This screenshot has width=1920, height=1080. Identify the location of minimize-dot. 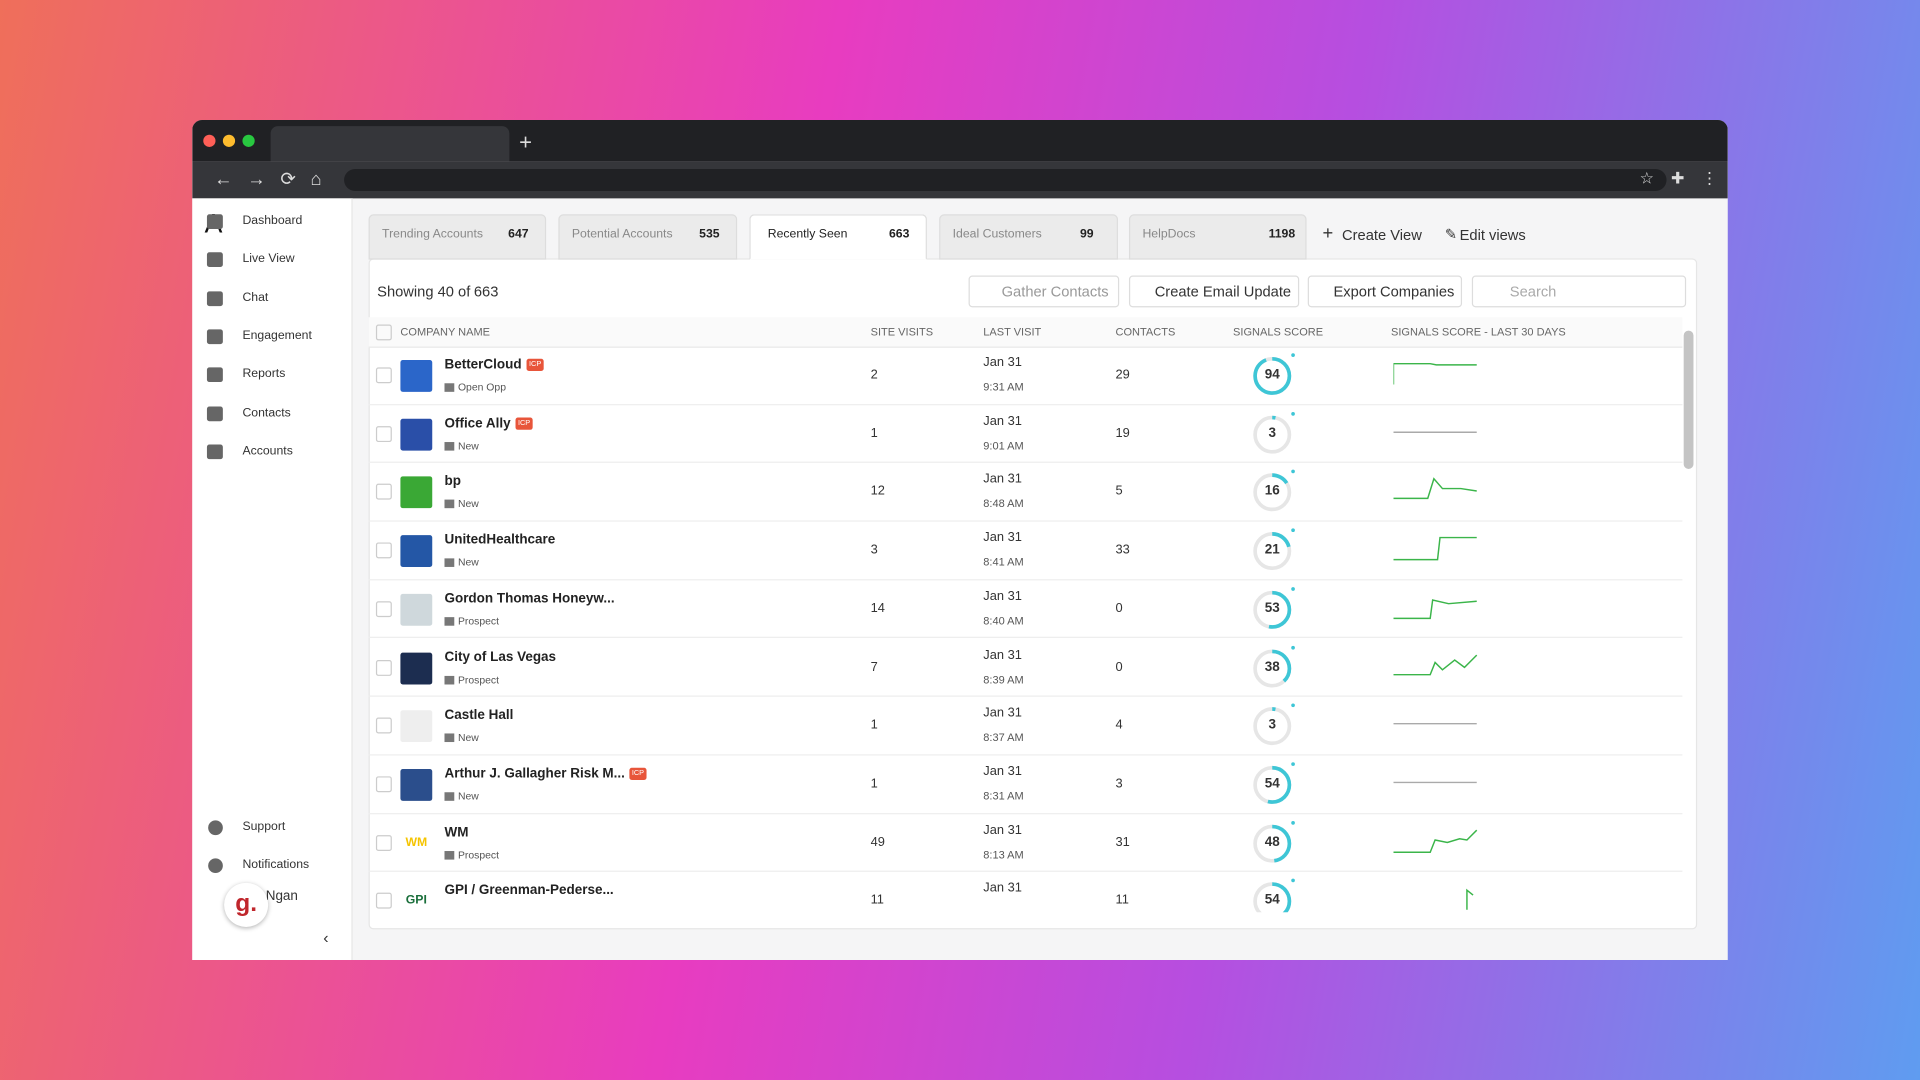
(229, 140).